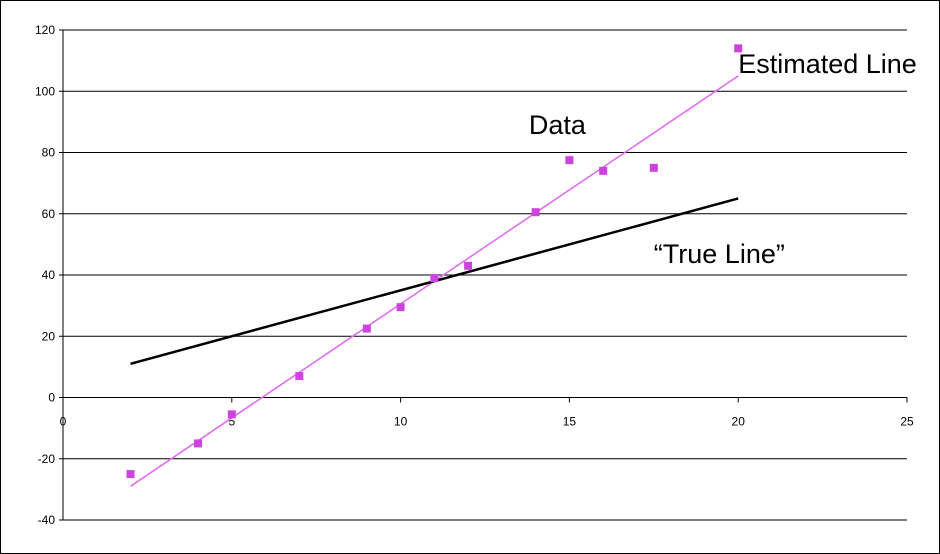 The height and width of the screenshot is (554, 940). Describe the element at coordinates (47, 459) in the screenshot. I see `y-tick-label: -20` at that location.